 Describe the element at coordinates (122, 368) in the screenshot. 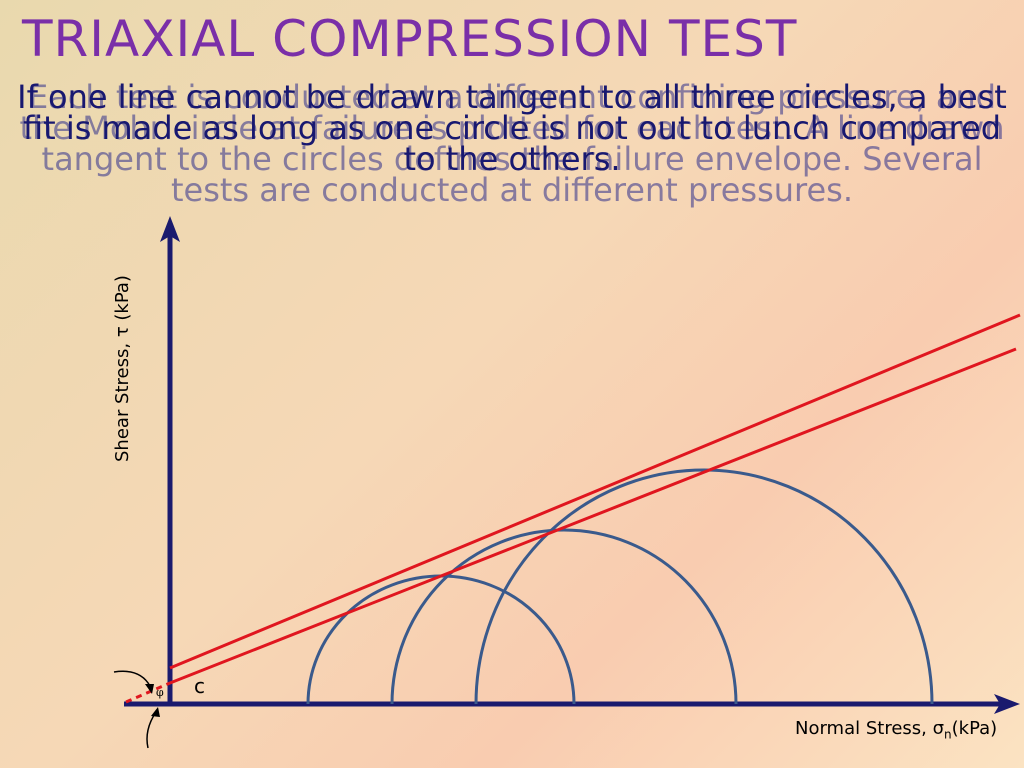

I see `y-axis-label: Shear Stress, τ (kPa)` at that location.